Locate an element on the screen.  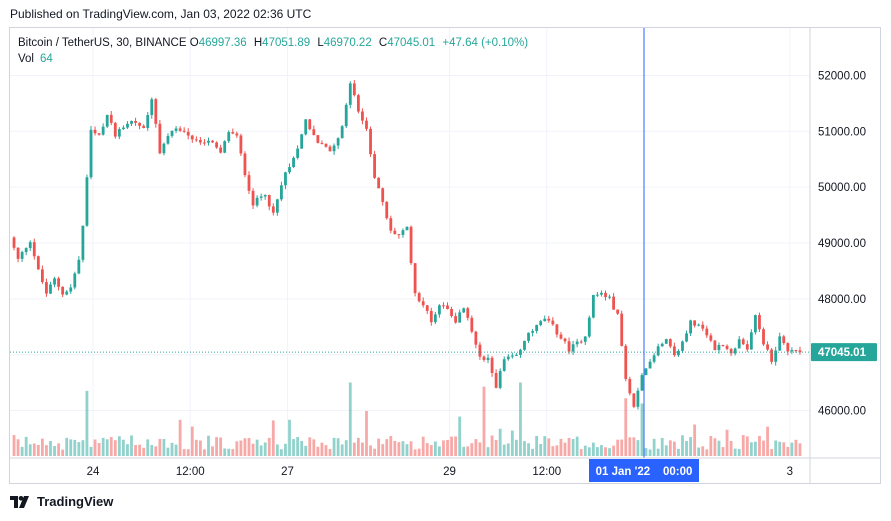
footer-brand-text: TradingView is located at coordinates (75, 501).